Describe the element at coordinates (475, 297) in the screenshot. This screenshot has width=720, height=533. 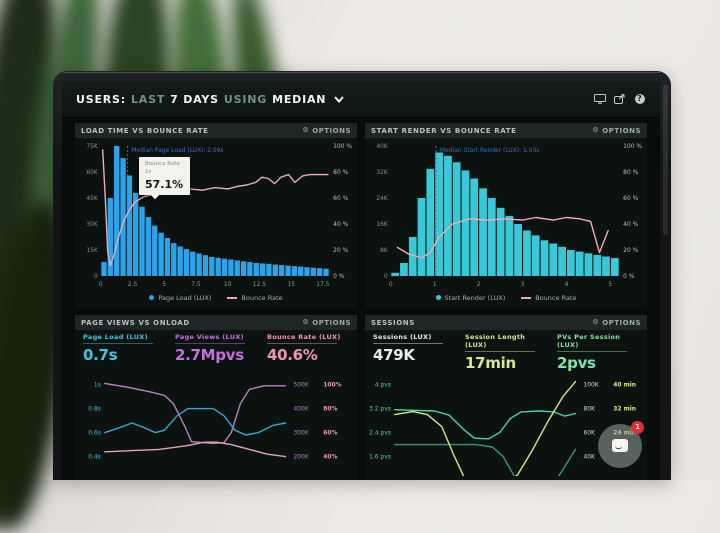
I see `legend-label: Start Render (LUX)` at that location.